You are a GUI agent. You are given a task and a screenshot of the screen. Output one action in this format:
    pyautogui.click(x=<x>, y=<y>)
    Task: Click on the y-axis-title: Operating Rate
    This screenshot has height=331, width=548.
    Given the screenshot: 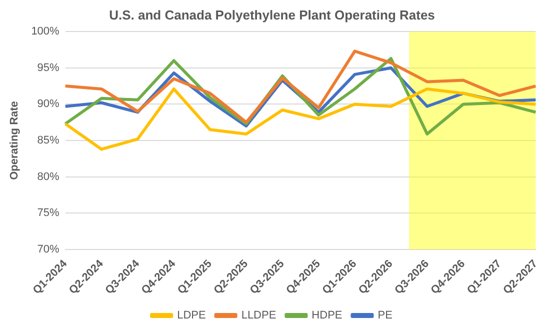 What is the action you would take?
    pyautogui.click(x=14, y=140)
    